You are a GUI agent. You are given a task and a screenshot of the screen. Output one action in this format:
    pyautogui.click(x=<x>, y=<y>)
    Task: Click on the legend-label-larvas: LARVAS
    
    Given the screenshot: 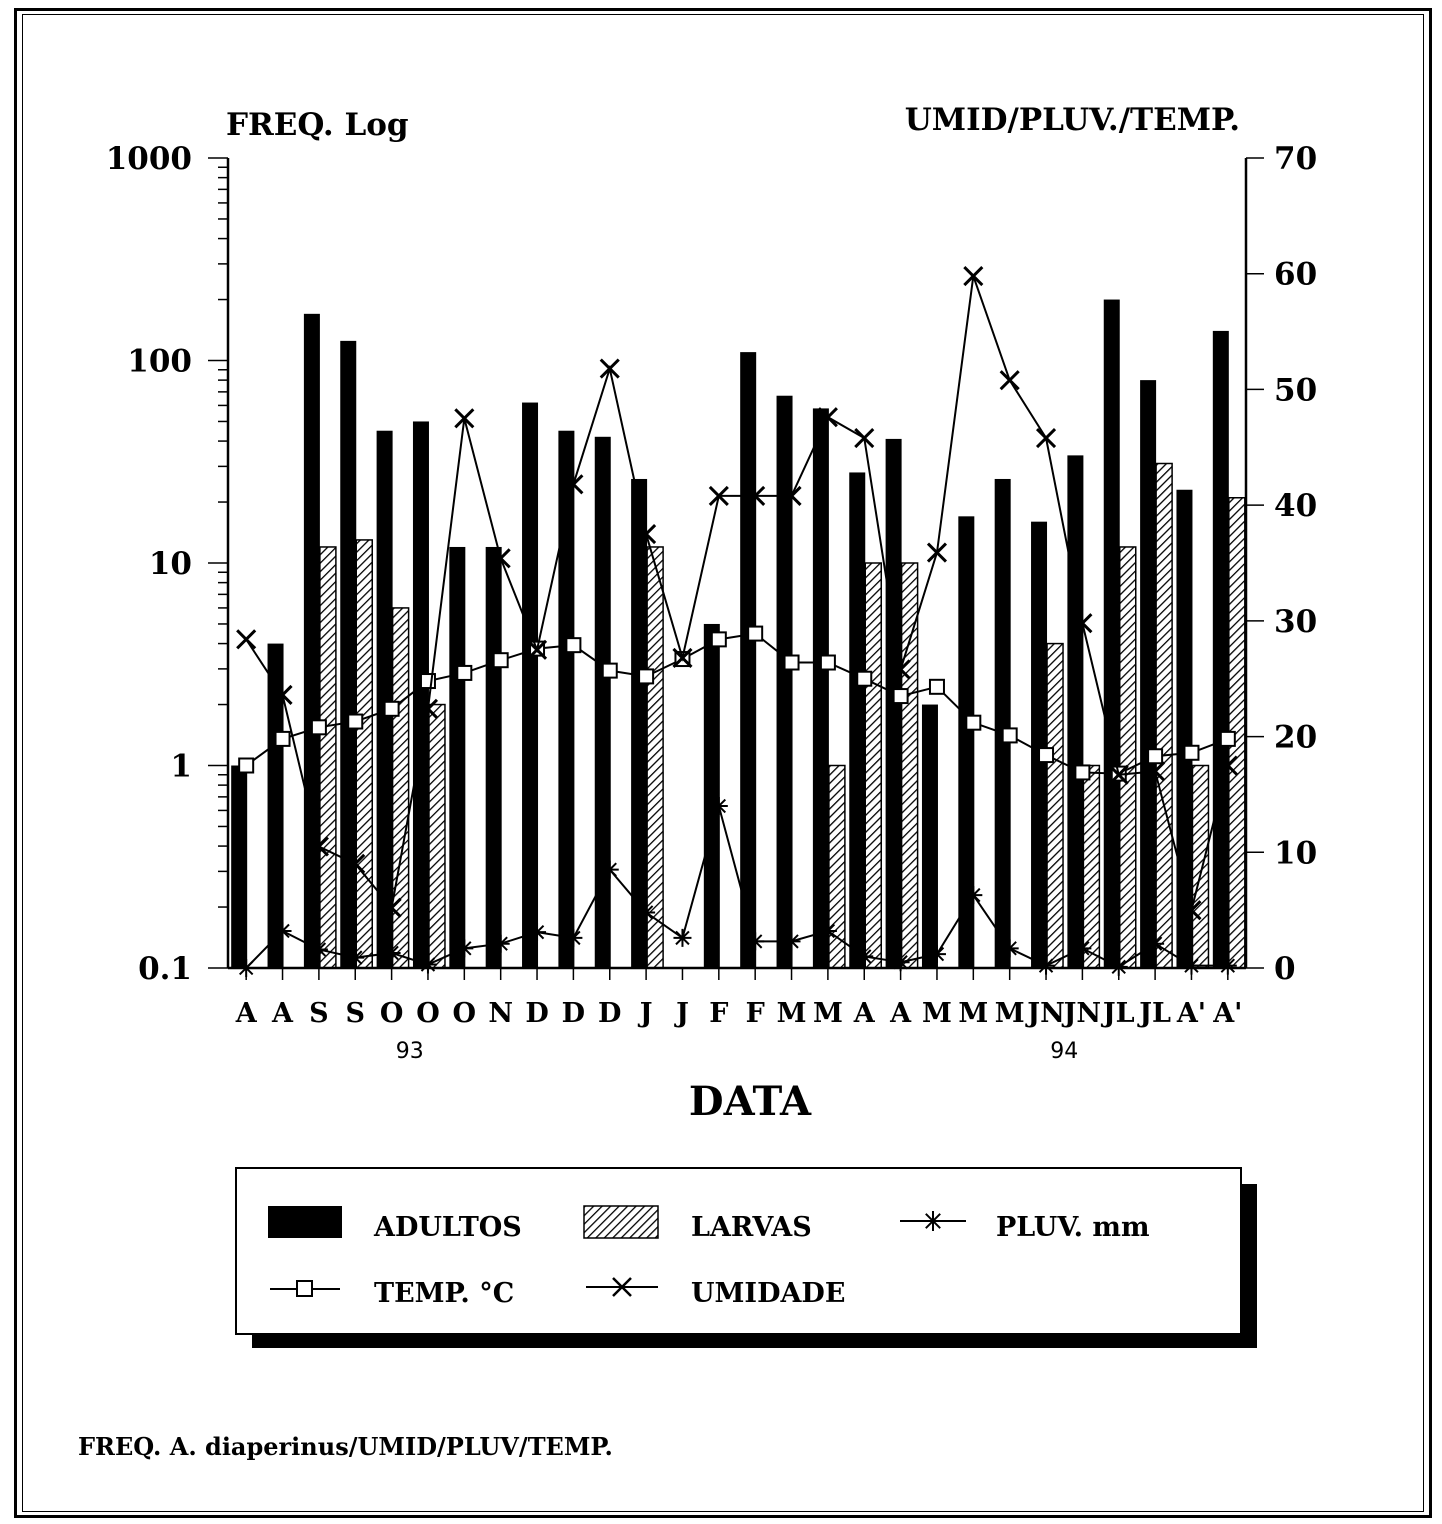 What is the action you would take?
    pyautogui.click(x=751, y=1227)
    